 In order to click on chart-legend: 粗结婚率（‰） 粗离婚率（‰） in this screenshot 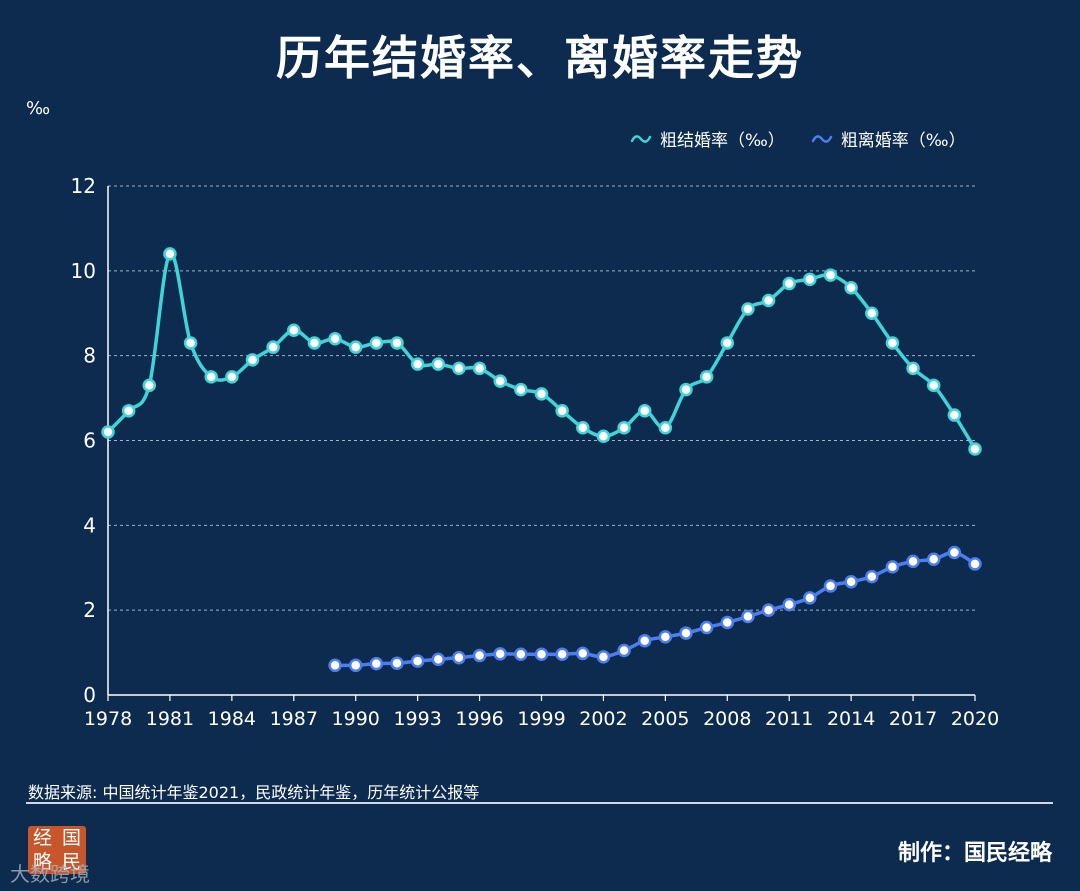, I will do `click(798, 138)`.